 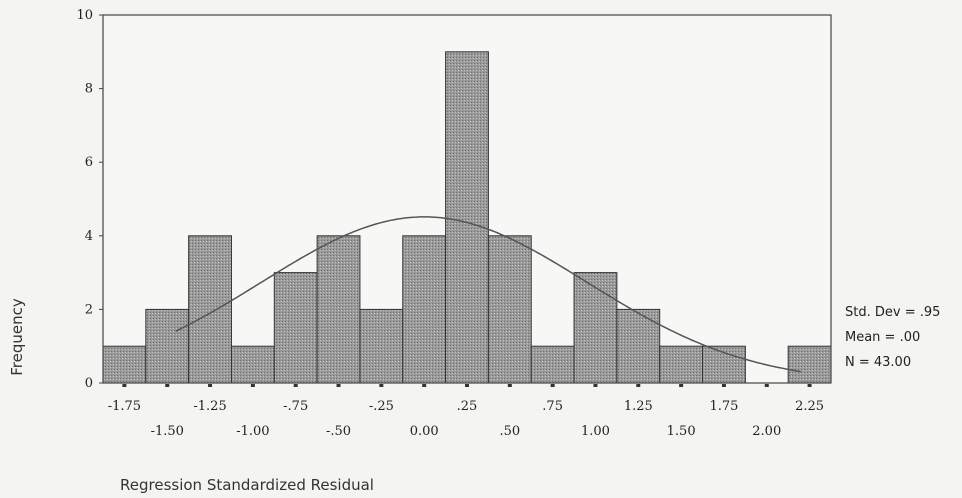 What do you see at coordinates (809, 406) in the screenshot?
I see `x-tick-label: 2.25` at bounding box center [809, 406].